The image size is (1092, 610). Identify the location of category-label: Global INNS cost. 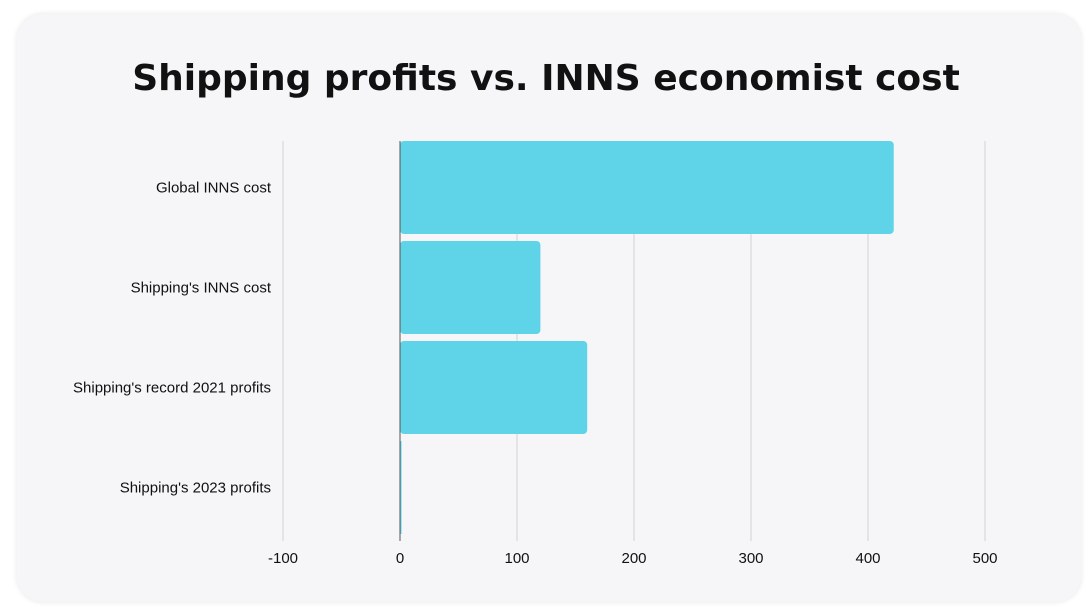
(214, 188).